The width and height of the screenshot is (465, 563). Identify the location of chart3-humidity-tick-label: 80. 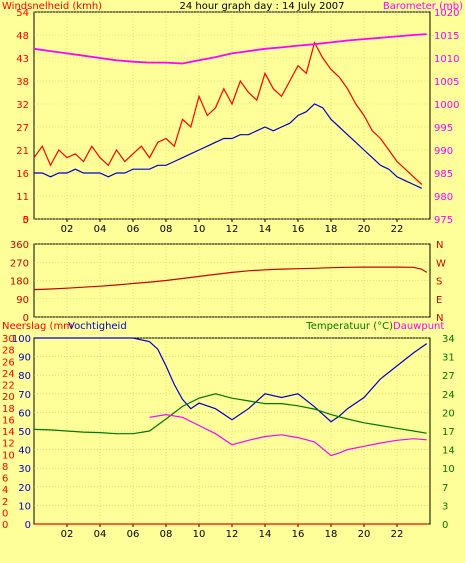
(24, 376).